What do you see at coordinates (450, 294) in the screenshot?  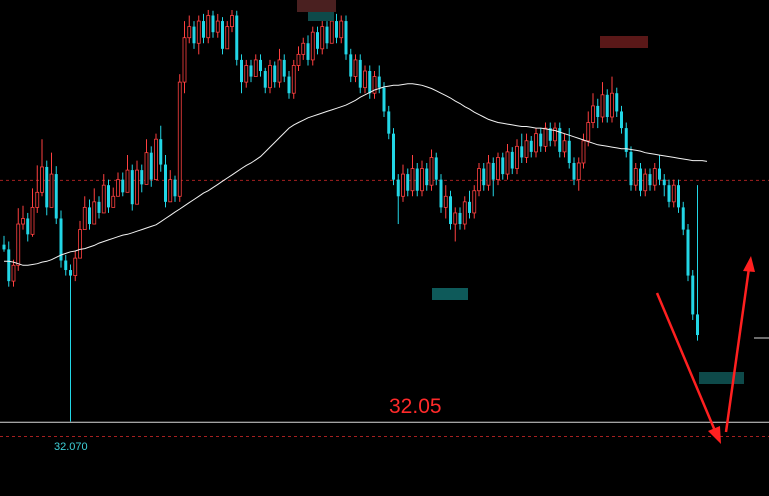 I see `obscured-label-mid-low` at bounding box center [450, 294].